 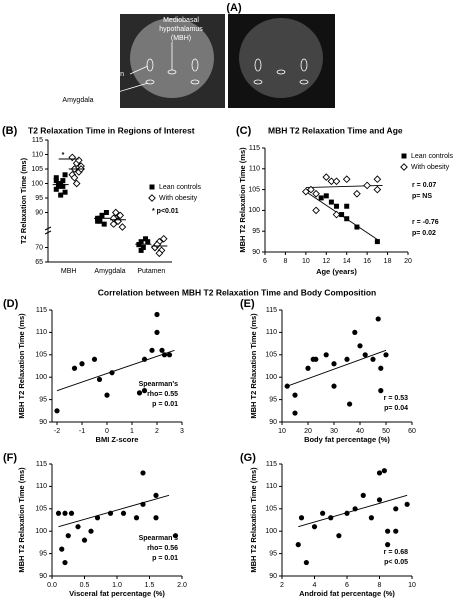 I want to click on y-tick-label: 90, so click(x=256, y=252).